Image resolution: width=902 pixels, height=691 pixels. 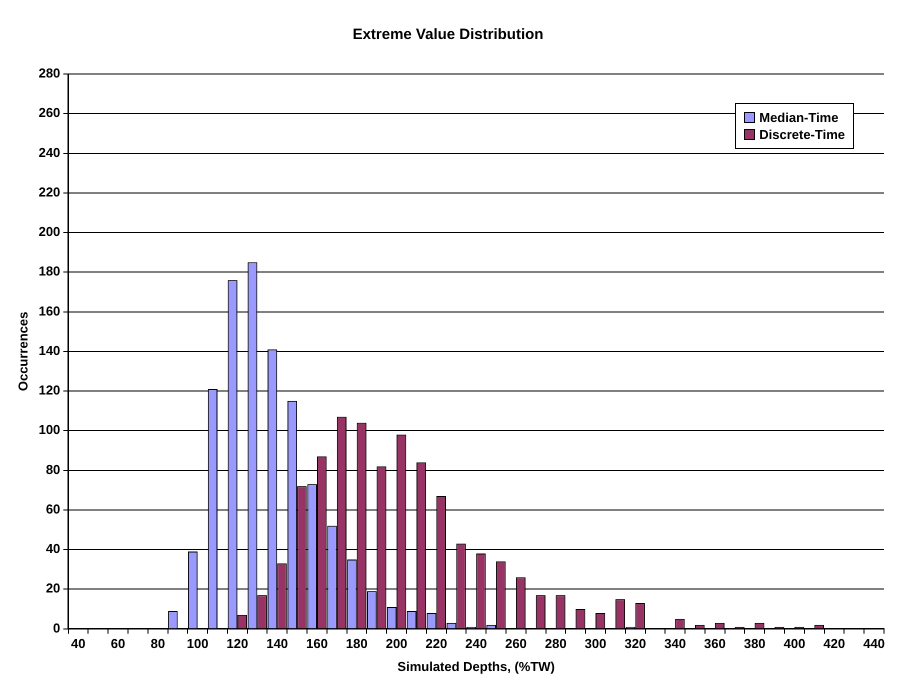 What do you see at coordinates (277, 644) in the screenshot?
I see `x-tick-label: 140` at bounding box center [277, 644].